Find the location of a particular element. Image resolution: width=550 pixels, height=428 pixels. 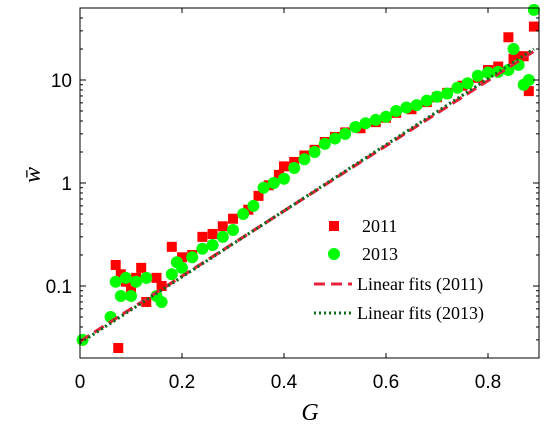

legend-item-fit-2011: Linear fits (2011) is located at coordinates (398, 284).